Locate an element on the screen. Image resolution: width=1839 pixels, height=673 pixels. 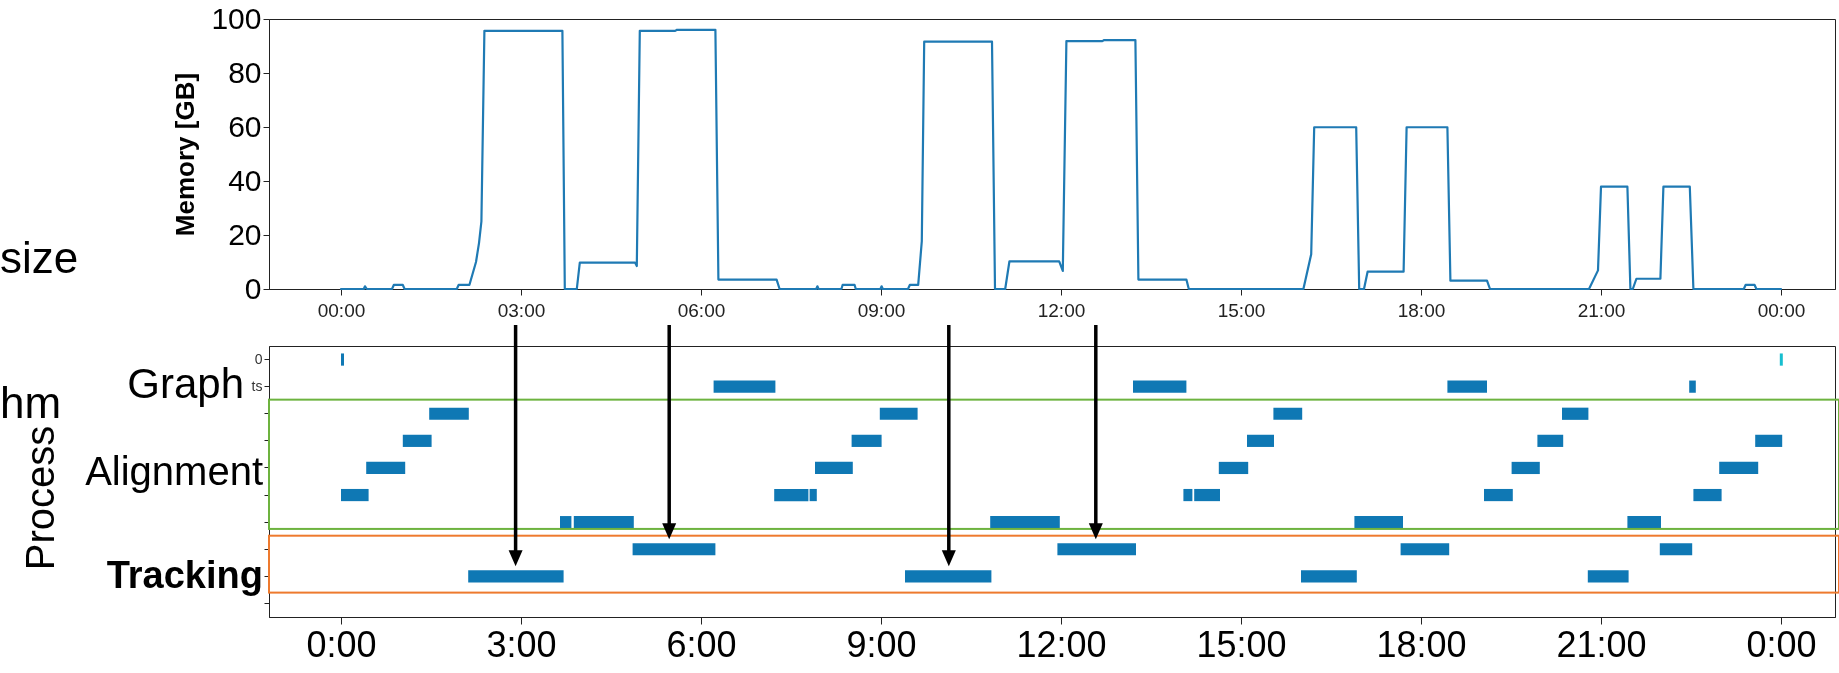
x-tick-label: 06:00 is located at coordinates (701, 309).